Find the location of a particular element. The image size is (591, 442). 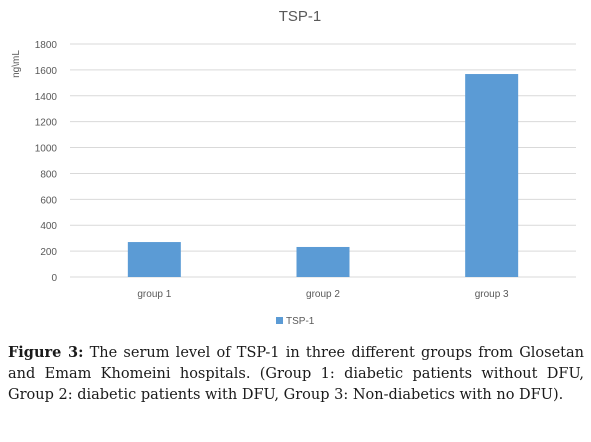

y-tick-label: 800 is located at coordinates (48, 174).